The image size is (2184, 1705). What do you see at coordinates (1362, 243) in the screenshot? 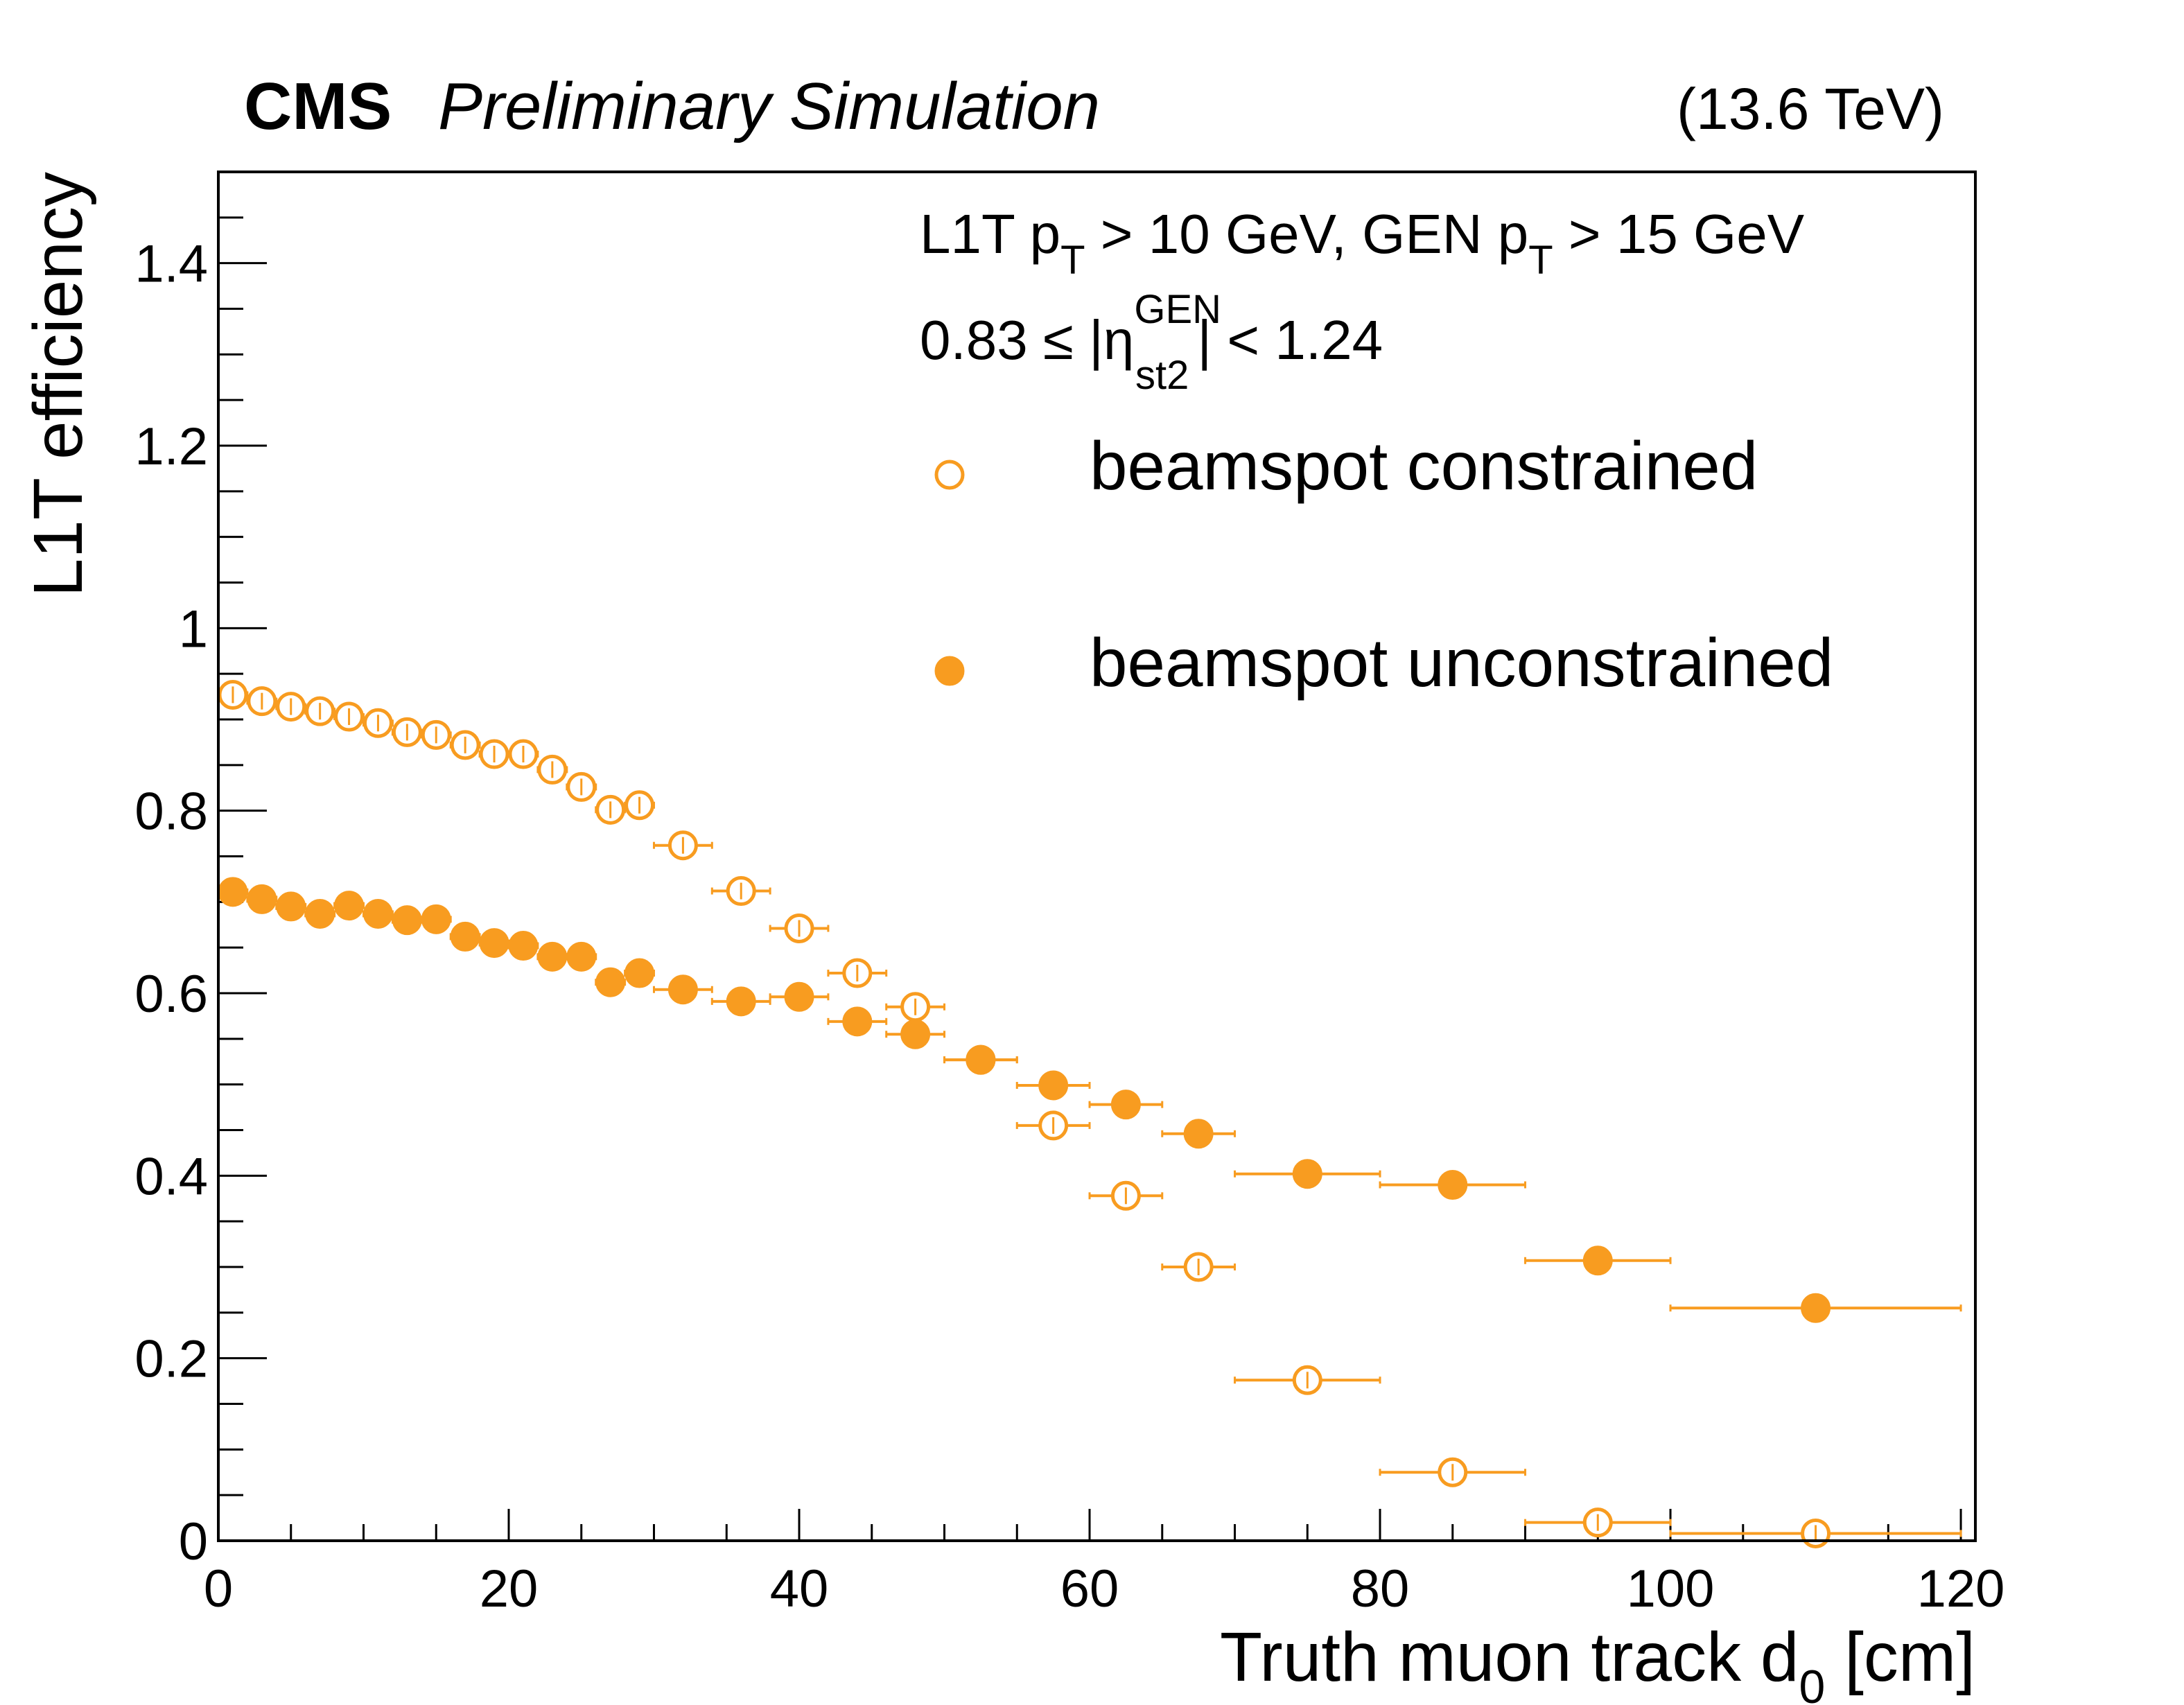
I see `selection-cut-annotation: L1T pT > 10 GeV, GEN pT > 15 GeV` at bounding box center [1362, 243].